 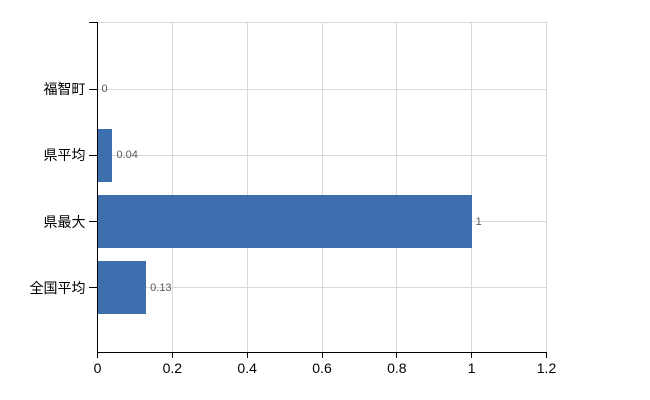 What do you see at coordinates (397, 368) in the screenshot?
I see `x-tick-label: 0.8` at bounding box center [397, 368].